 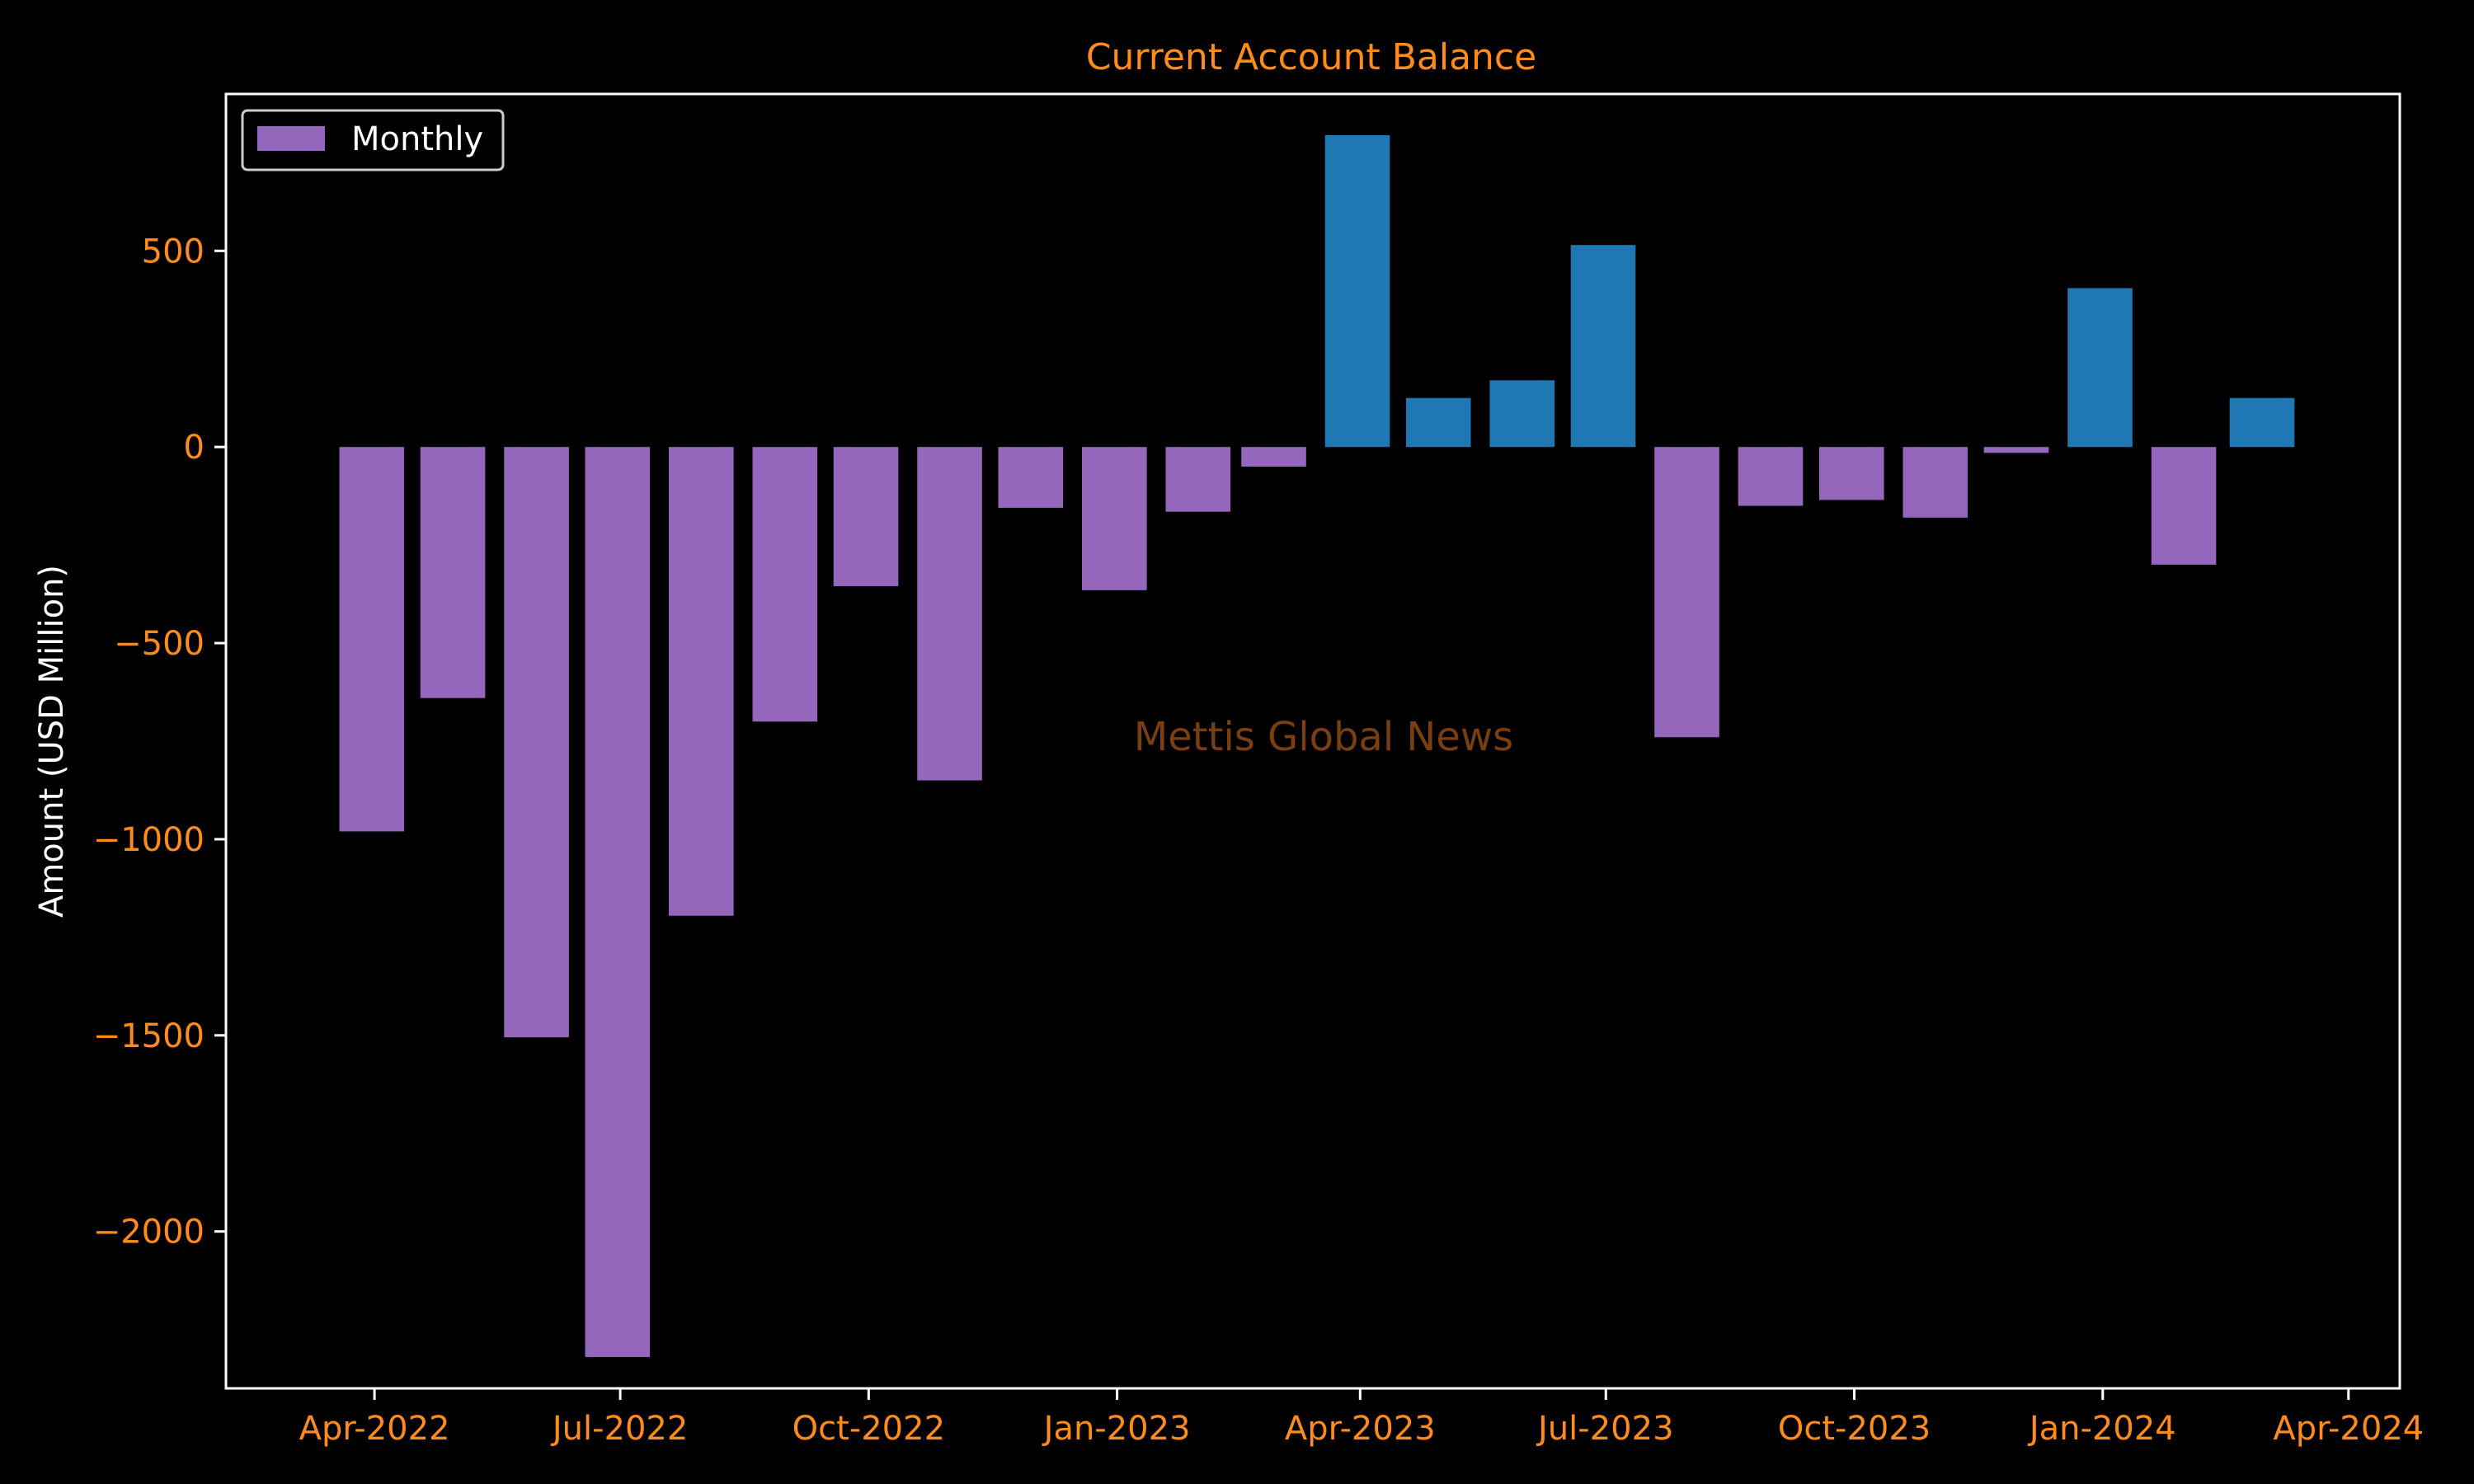 What do you see at coordinates (869, 1429) in the screenshot?
I see `x-tick-label: Oct-2022` at bounding box center [869, 1429].